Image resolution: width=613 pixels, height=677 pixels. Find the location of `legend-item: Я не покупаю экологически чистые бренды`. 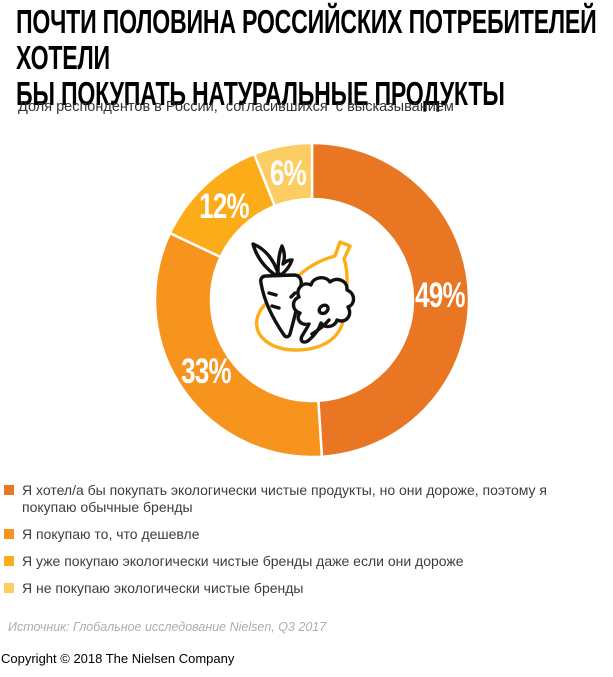

legend-item: Я не покупаю экологически чистые бренды is located at coordinates (304, 588).